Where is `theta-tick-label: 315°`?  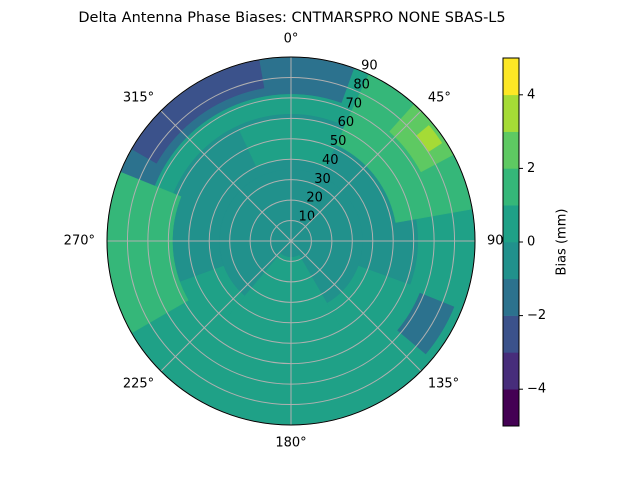
theta-tick-label: 315° is located at coordinates (138, 98).